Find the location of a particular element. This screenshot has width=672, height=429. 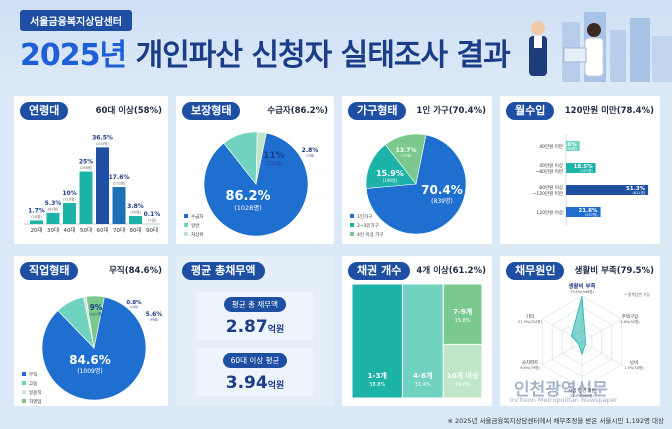

creditors-category-label: 7-9개 is located at coordinates (462, 311).